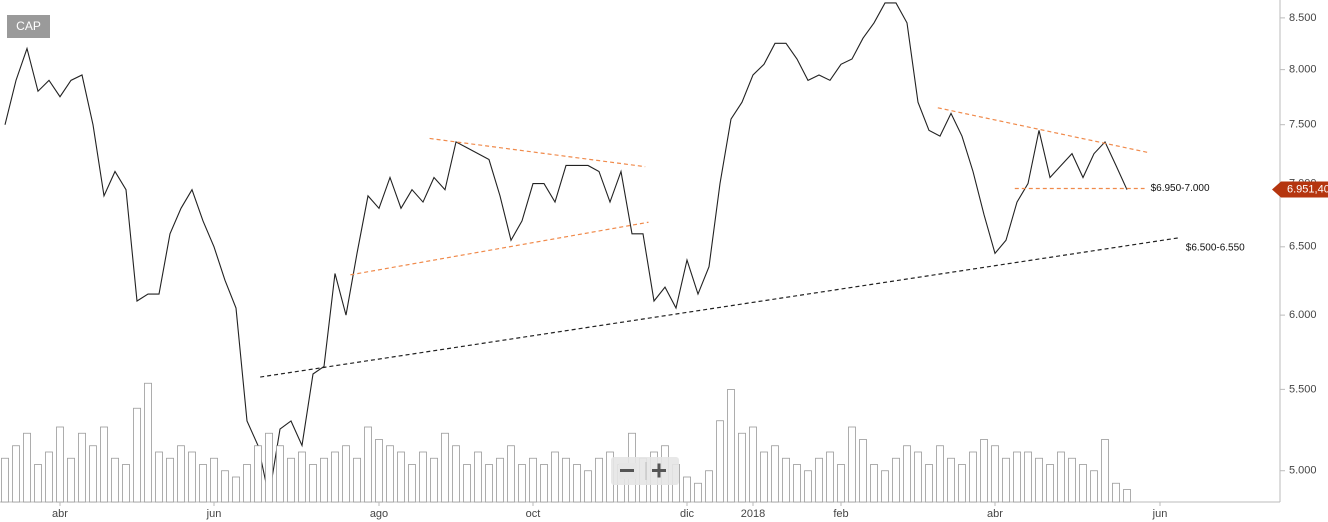 The image size is (1328, 522). What do you see at coordinates (840, 514) in the screenshot?
I see `x-tick-label: feb` at bounding box center [840, 514].